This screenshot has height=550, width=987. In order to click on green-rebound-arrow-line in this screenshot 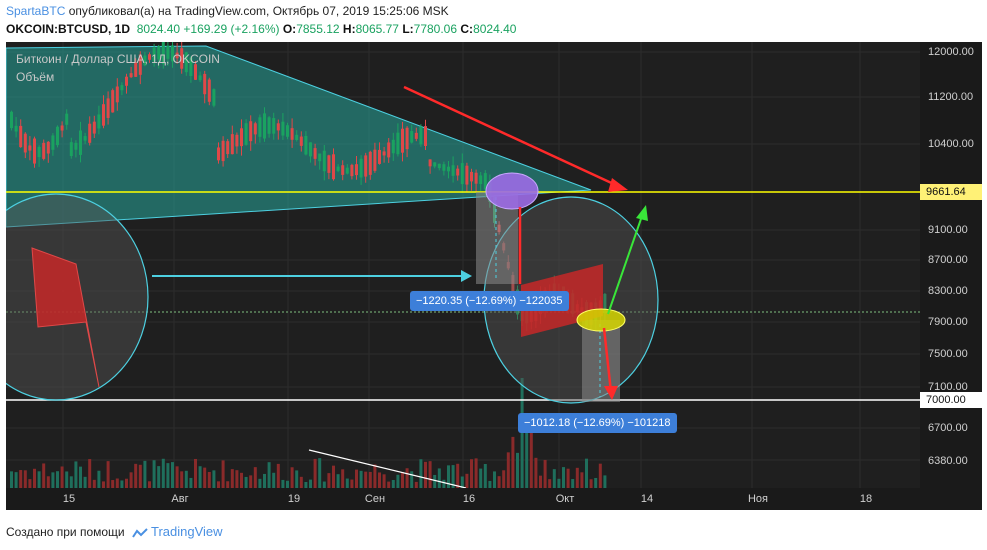, I will do `click(625, 265)`.